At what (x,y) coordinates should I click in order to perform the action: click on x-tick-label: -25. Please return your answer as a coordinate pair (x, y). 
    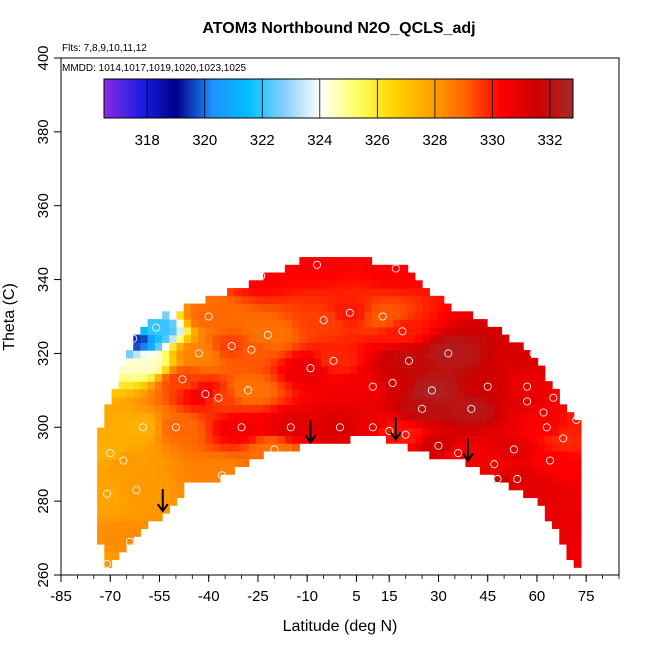
    Looking at the image, I should click on (258, 596).